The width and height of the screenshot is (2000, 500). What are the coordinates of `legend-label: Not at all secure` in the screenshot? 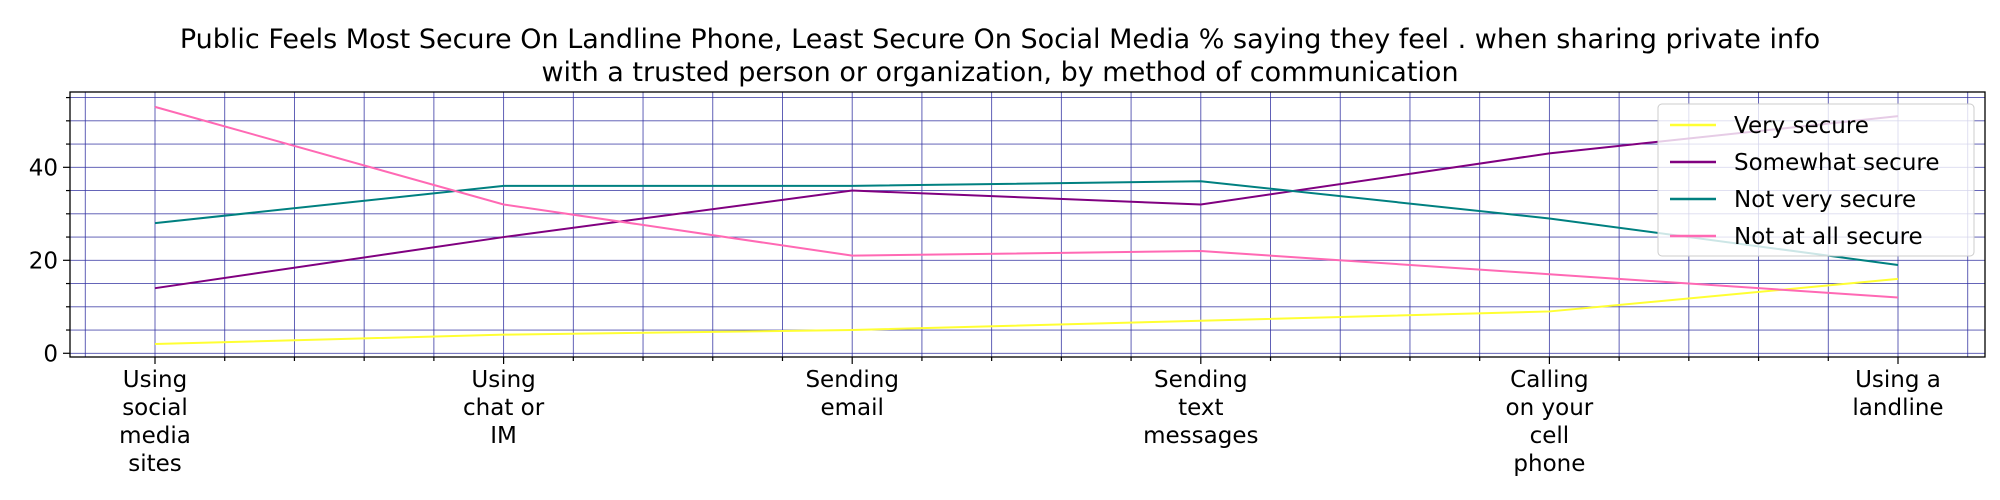 It's located at (1828, 237).